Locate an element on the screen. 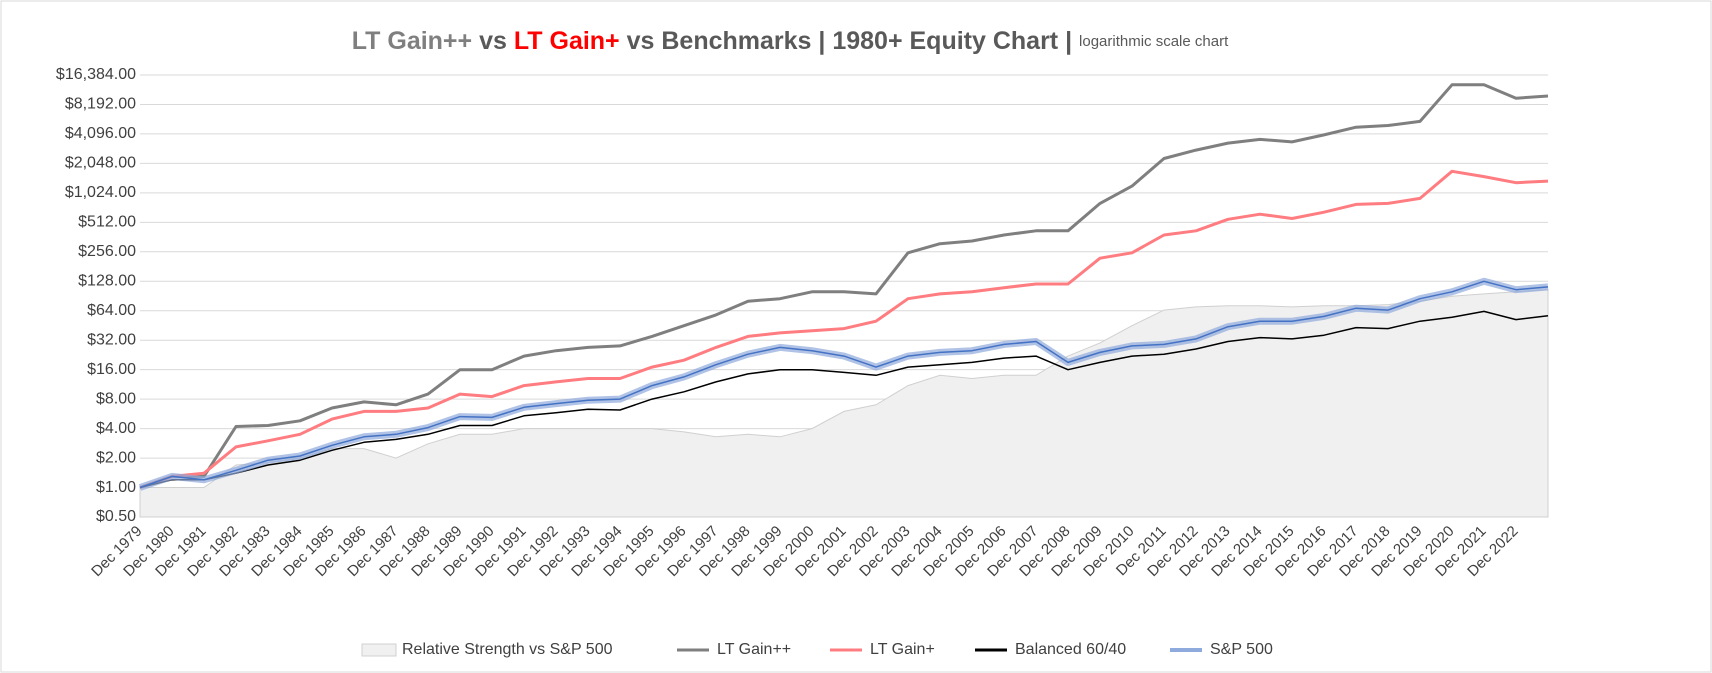 This screenshot has width=1712, height=673. y-tick-label: $256.00 is located at coordinates (107, 251).